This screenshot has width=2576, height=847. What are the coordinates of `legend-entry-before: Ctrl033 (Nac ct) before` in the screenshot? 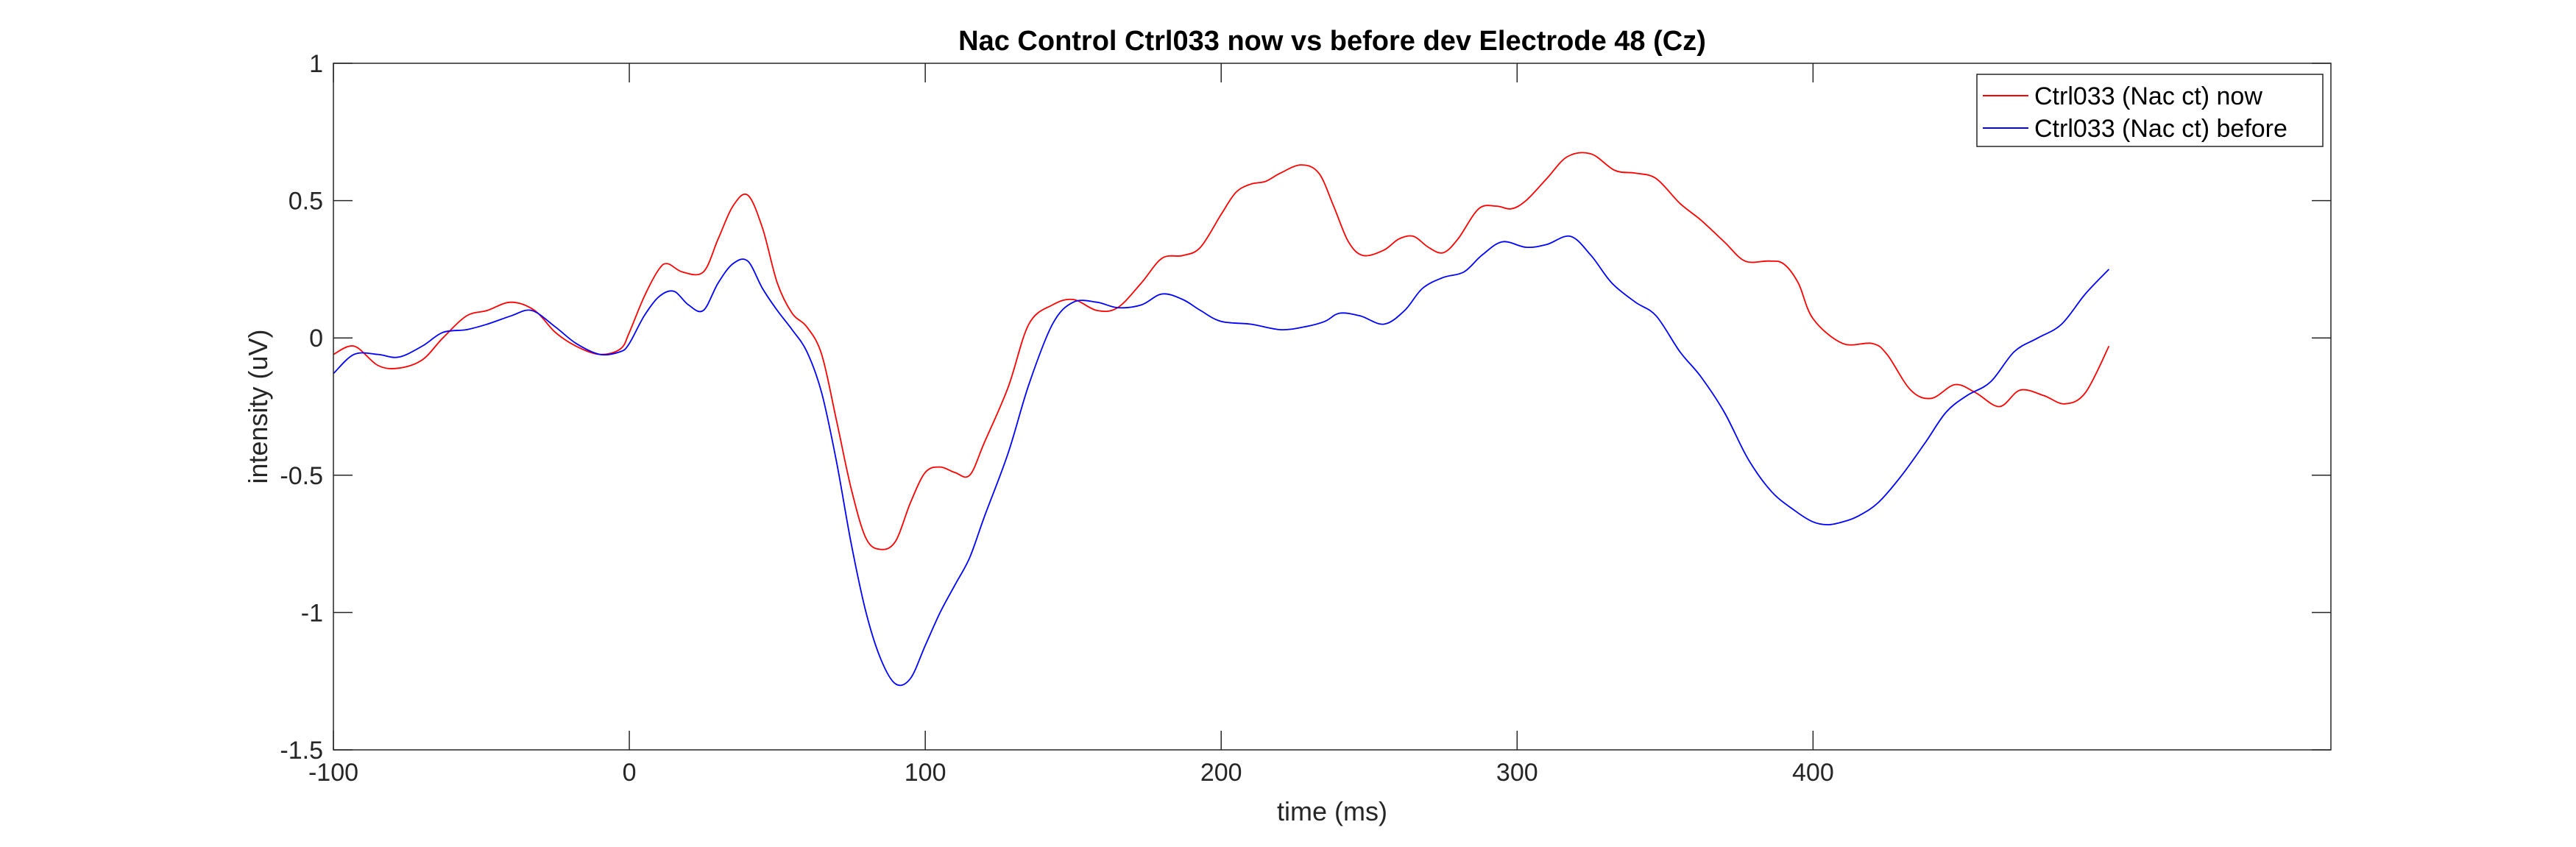 It's located at (2160, 129).